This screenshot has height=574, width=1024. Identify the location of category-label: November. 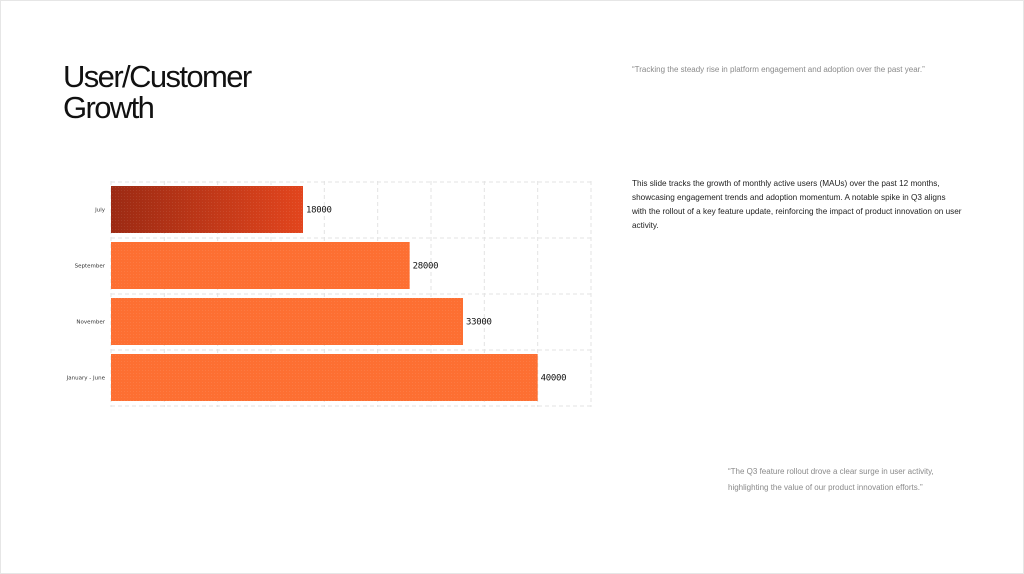
(90, 323).